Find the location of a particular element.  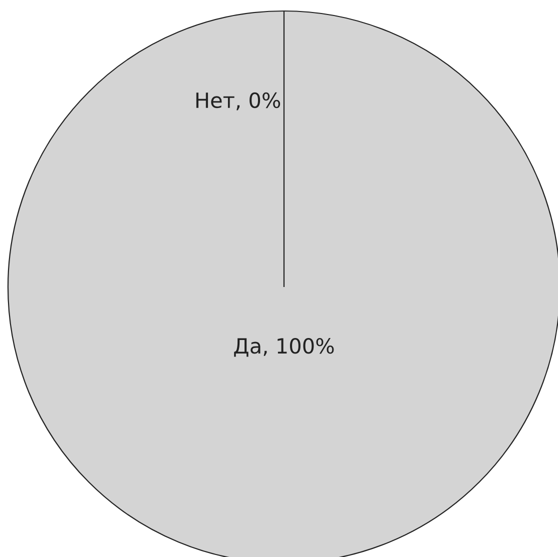

category-label: Нет, 0% is located at coordinates (238, 101).